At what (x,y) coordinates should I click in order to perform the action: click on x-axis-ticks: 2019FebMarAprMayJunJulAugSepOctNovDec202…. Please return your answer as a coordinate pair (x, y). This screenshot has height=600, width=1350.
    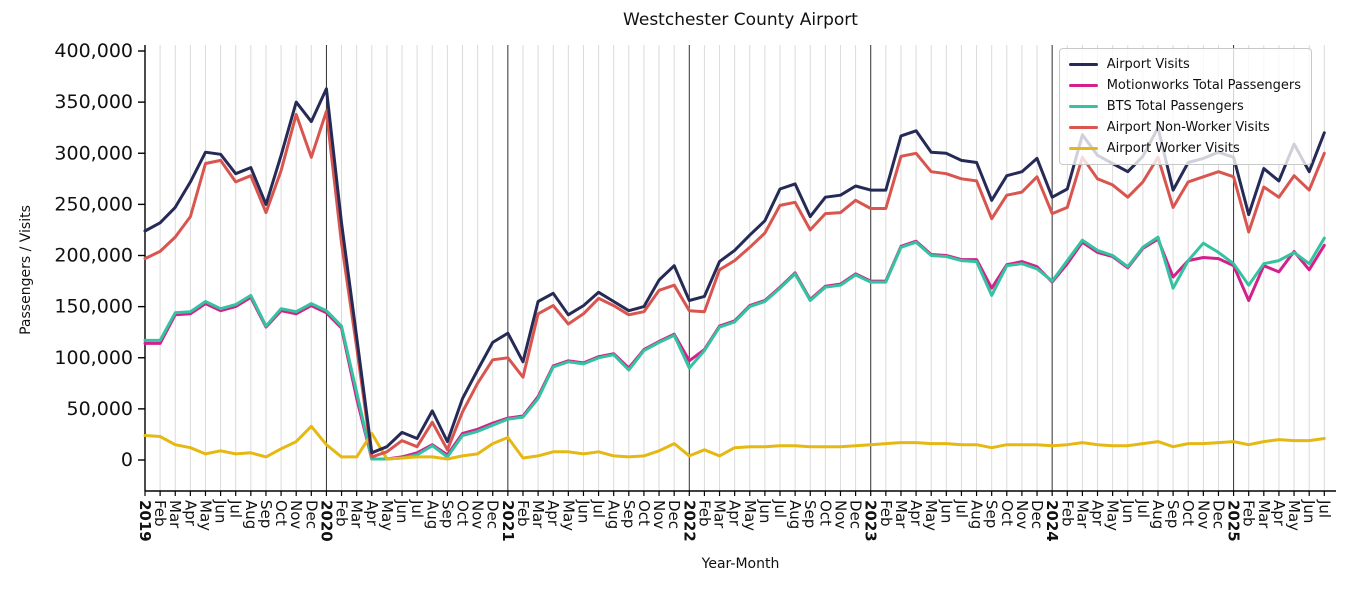
    Looking at the image, I should click on (734, 516).